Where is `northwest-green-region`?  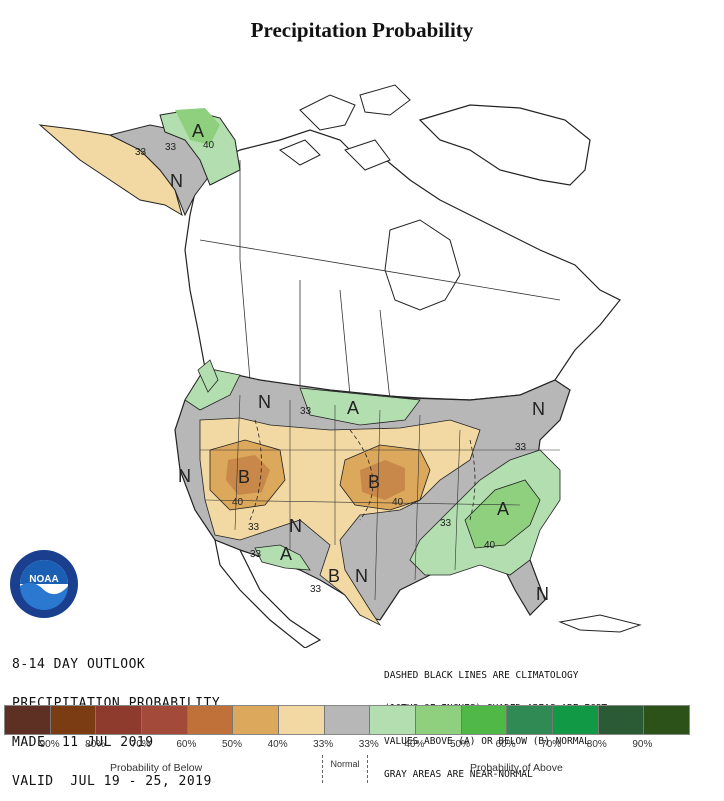 northwest-green-region is located at coordinates (212, 389).